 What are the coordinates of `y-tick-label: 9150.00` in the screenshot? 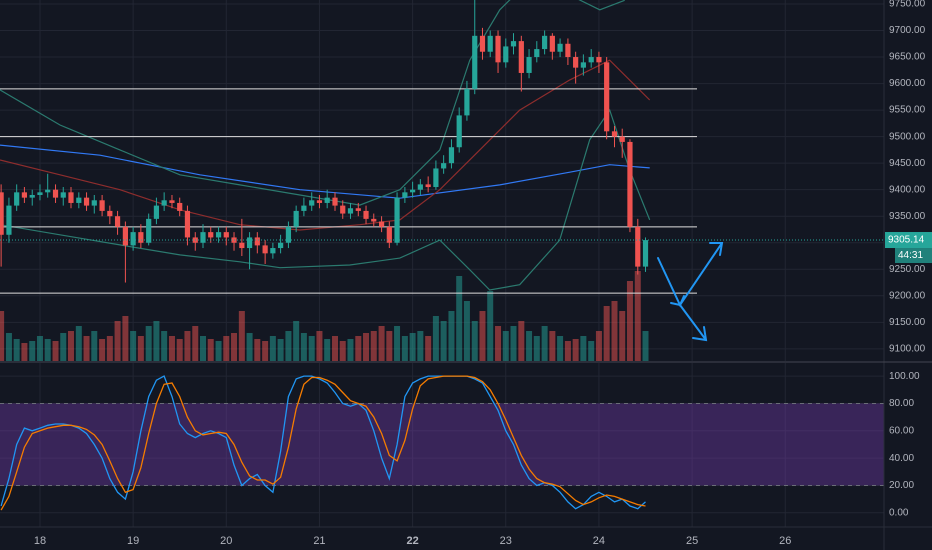 It's located at (907, 322).